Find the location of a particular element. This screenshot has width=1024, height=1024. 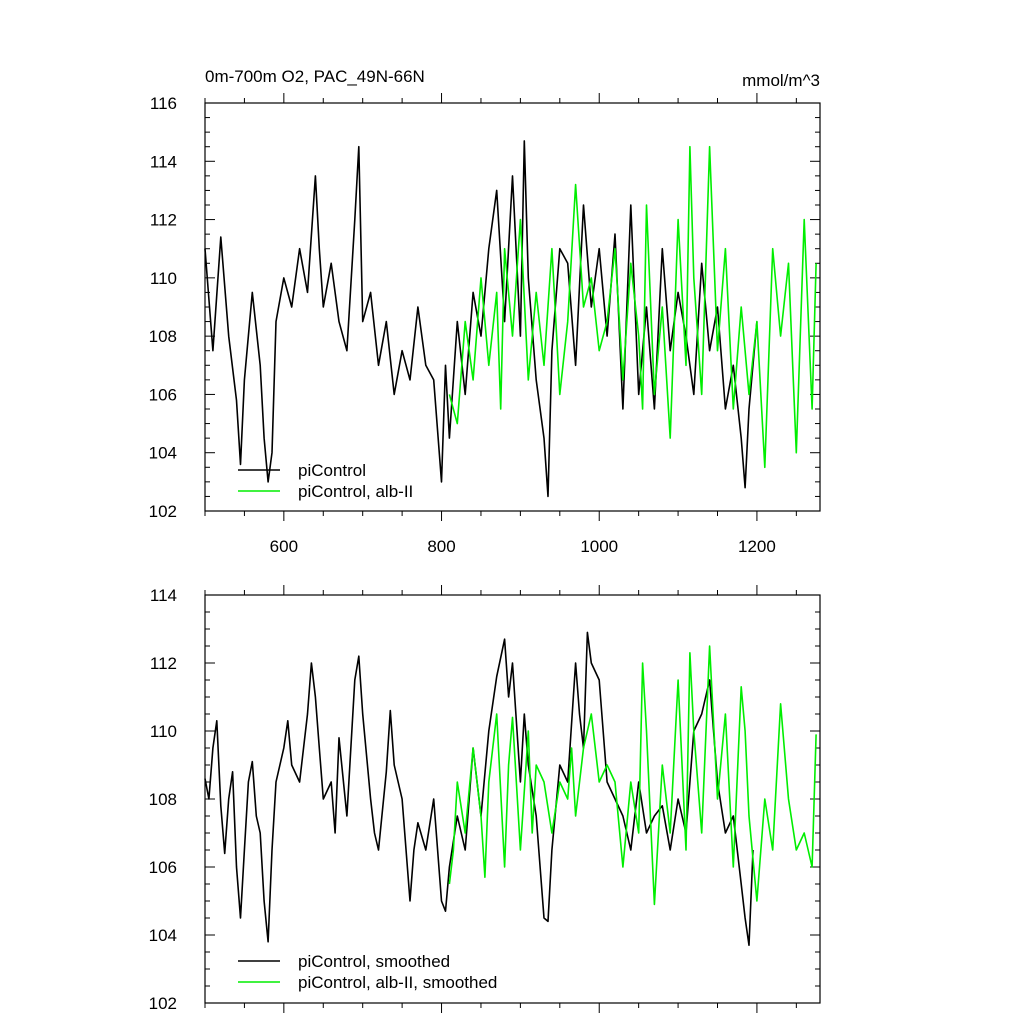

chart-title: 0m-700m O2, PAC_49N-66N is located at coordinates (315, 76).